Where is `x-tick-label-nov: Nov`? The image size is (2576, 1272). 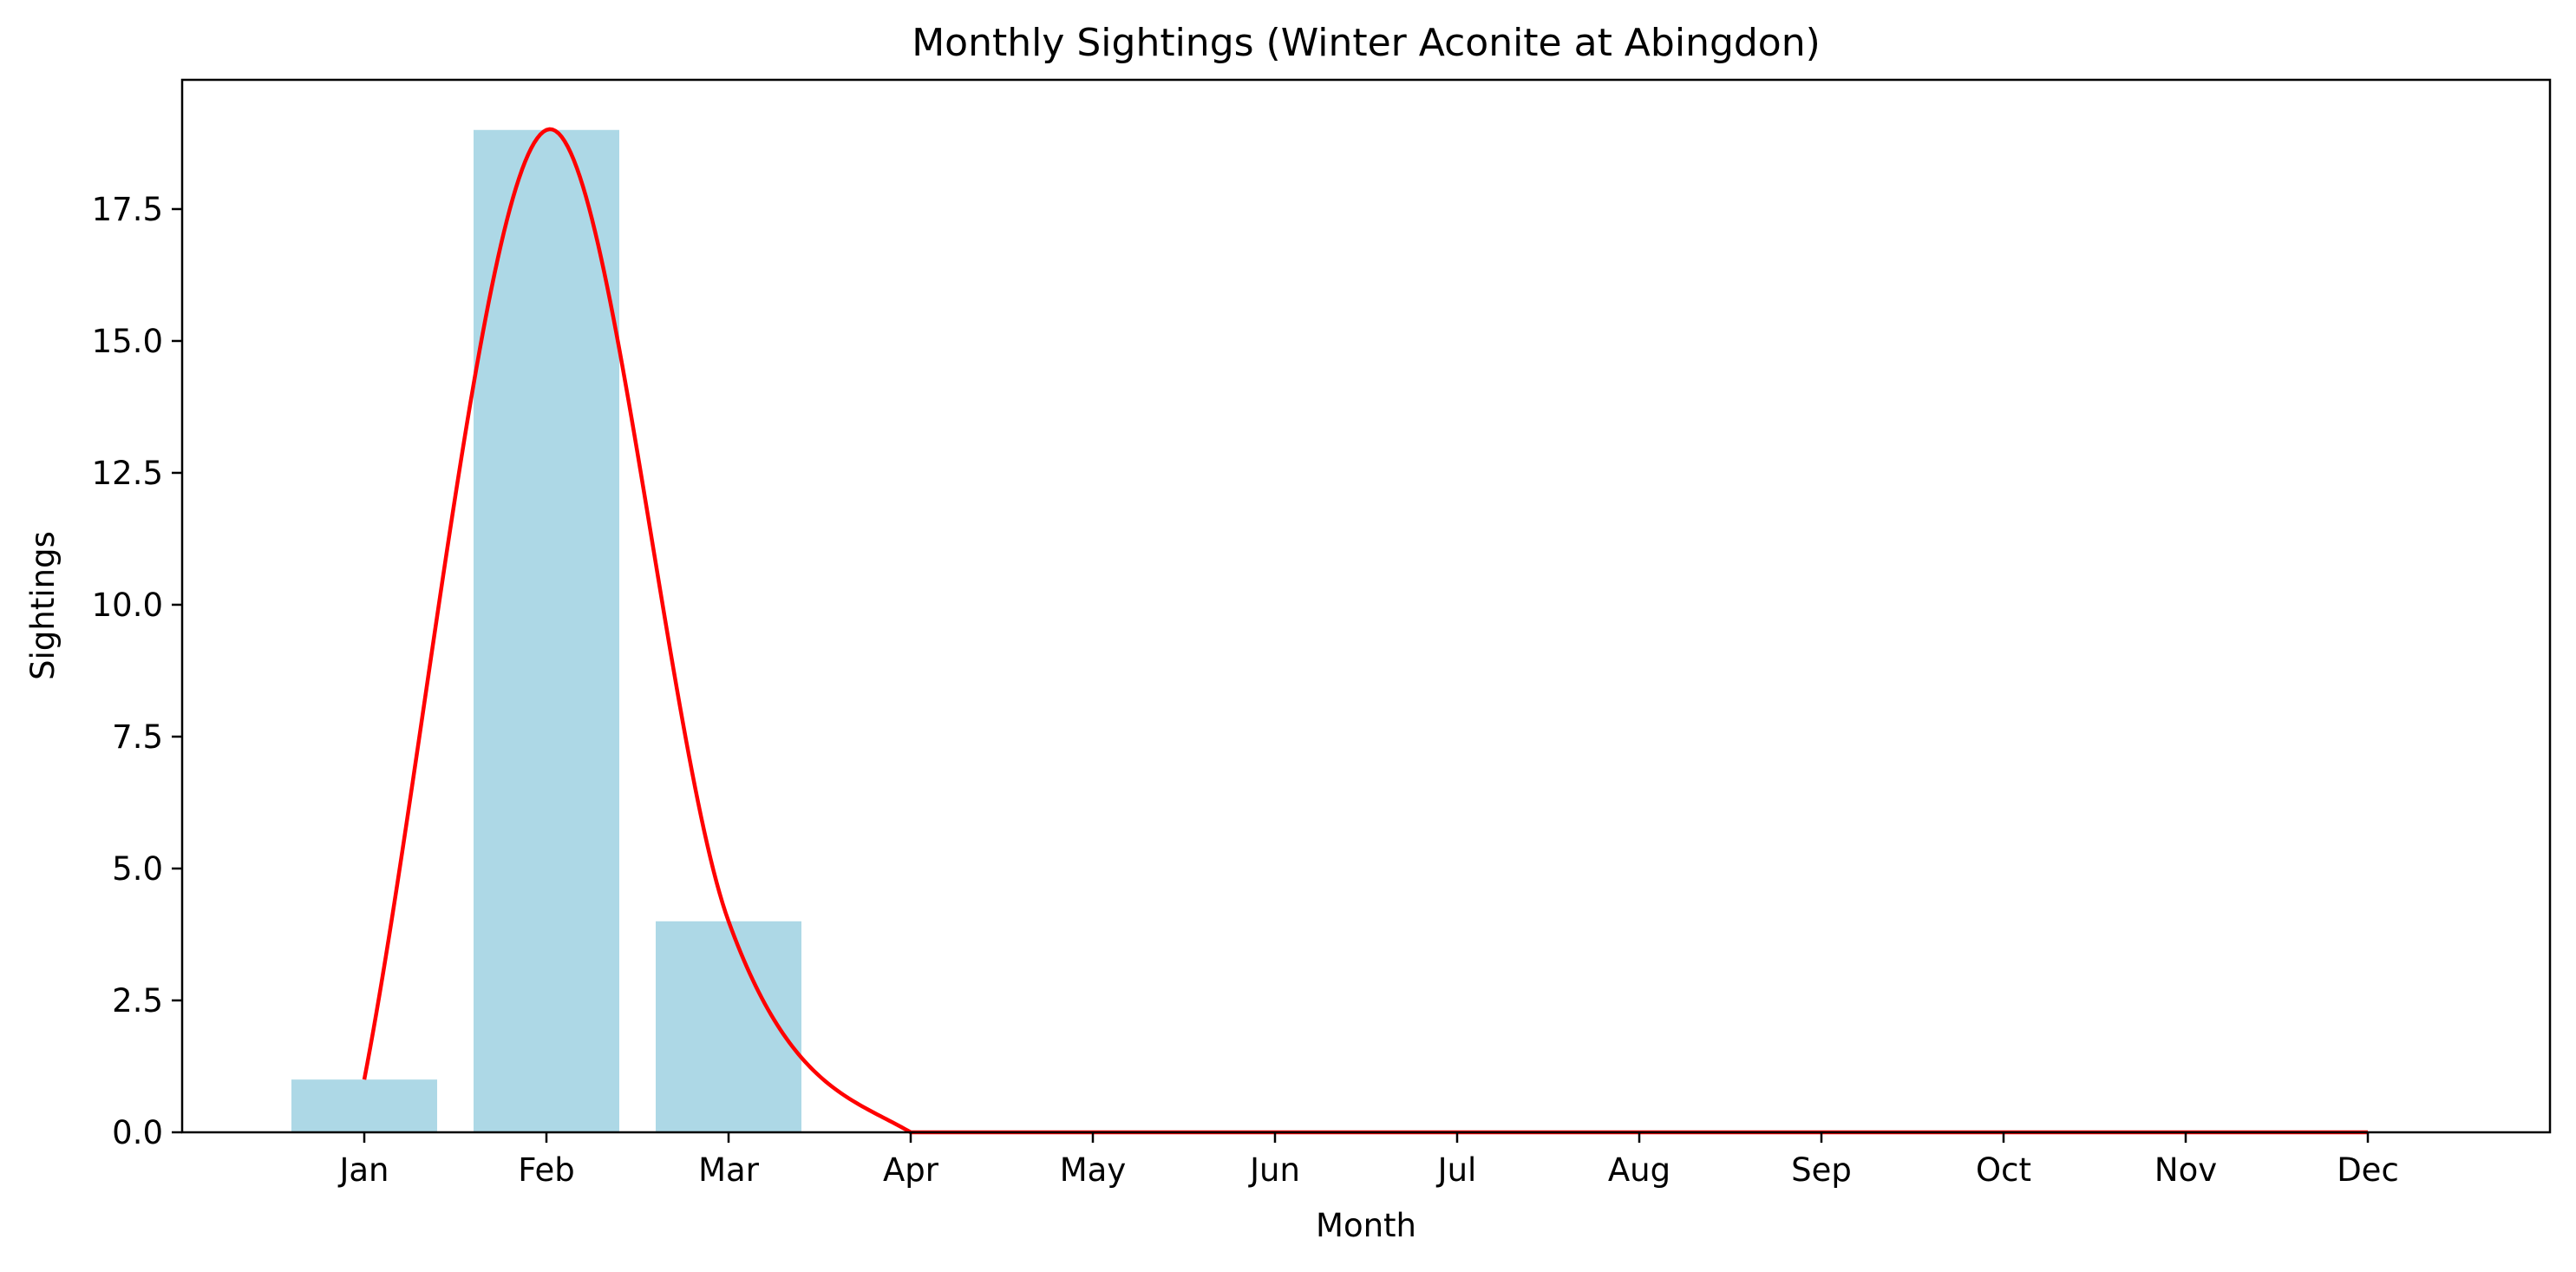 x-tick-label-nov: Nov is located at coordinates (2185, 1170).